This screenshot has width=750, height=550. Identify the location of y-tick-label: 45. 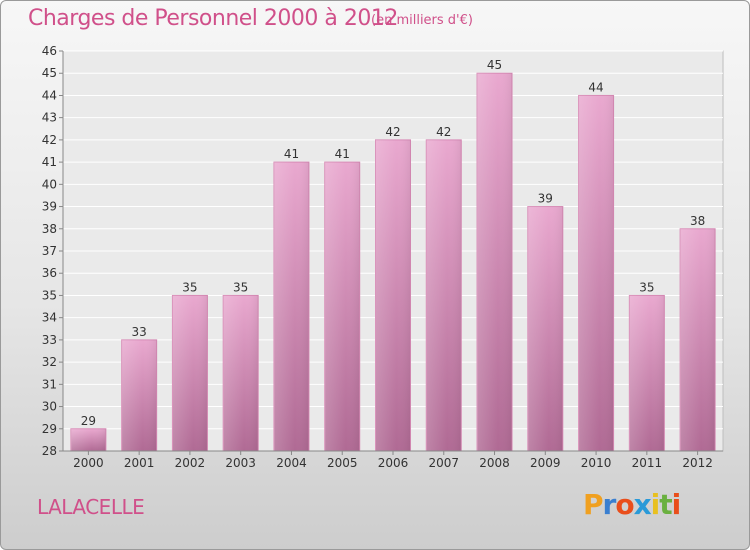
(49, 73).